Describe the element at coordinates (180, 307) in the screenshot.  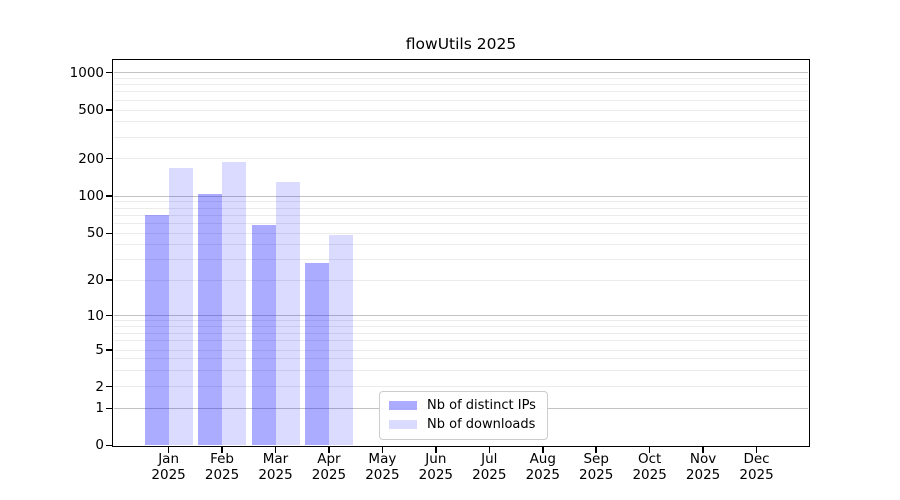
I see `bar-downloads-jan` at that location.